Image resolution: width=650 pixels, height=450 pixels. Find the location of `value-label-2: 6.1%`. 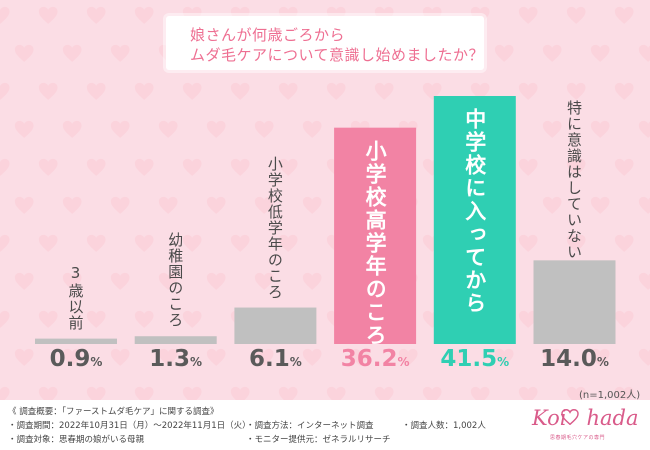

value-label-2: 6.1% is located at coordinates (275, 359).